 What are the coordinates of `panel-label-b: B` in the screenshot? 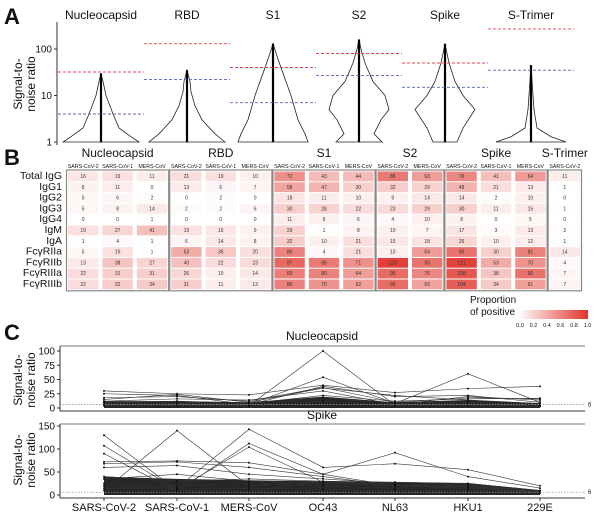 It's located at (12, 157).